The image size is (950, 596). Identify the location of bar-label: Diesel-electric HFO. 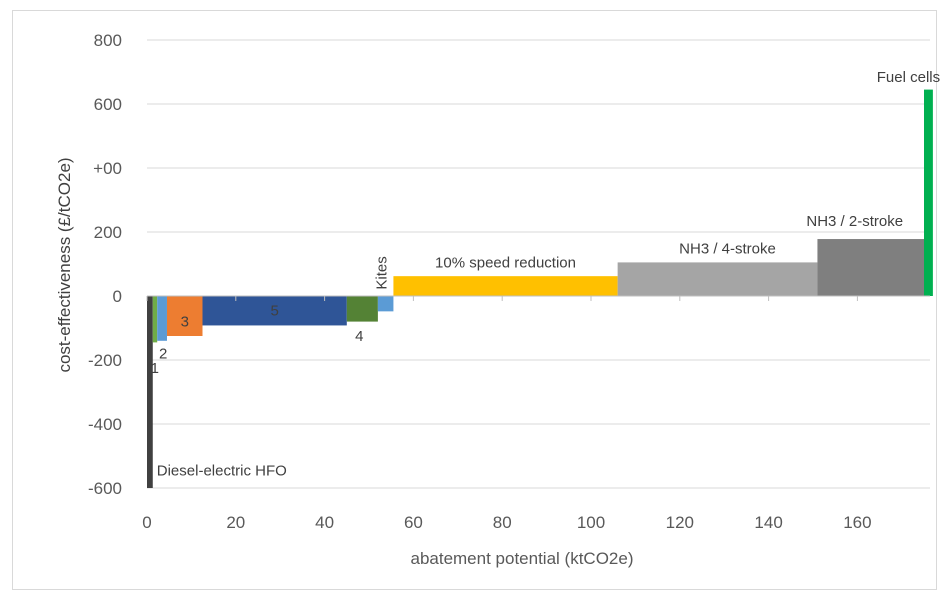
(222, 470).